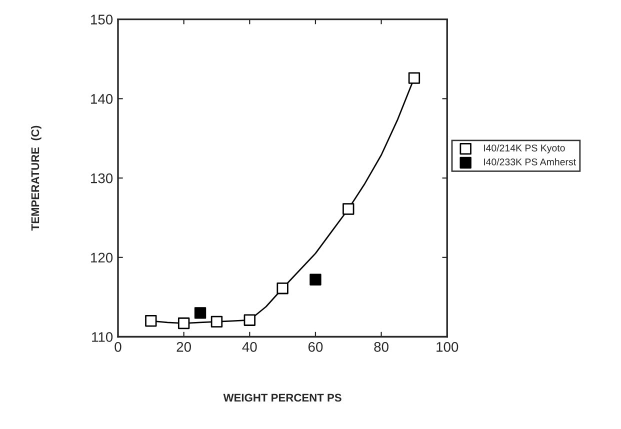  Describe the element at coordinates (183, 347) in the screenshot. I see `x-tick-label: 20` at that location.